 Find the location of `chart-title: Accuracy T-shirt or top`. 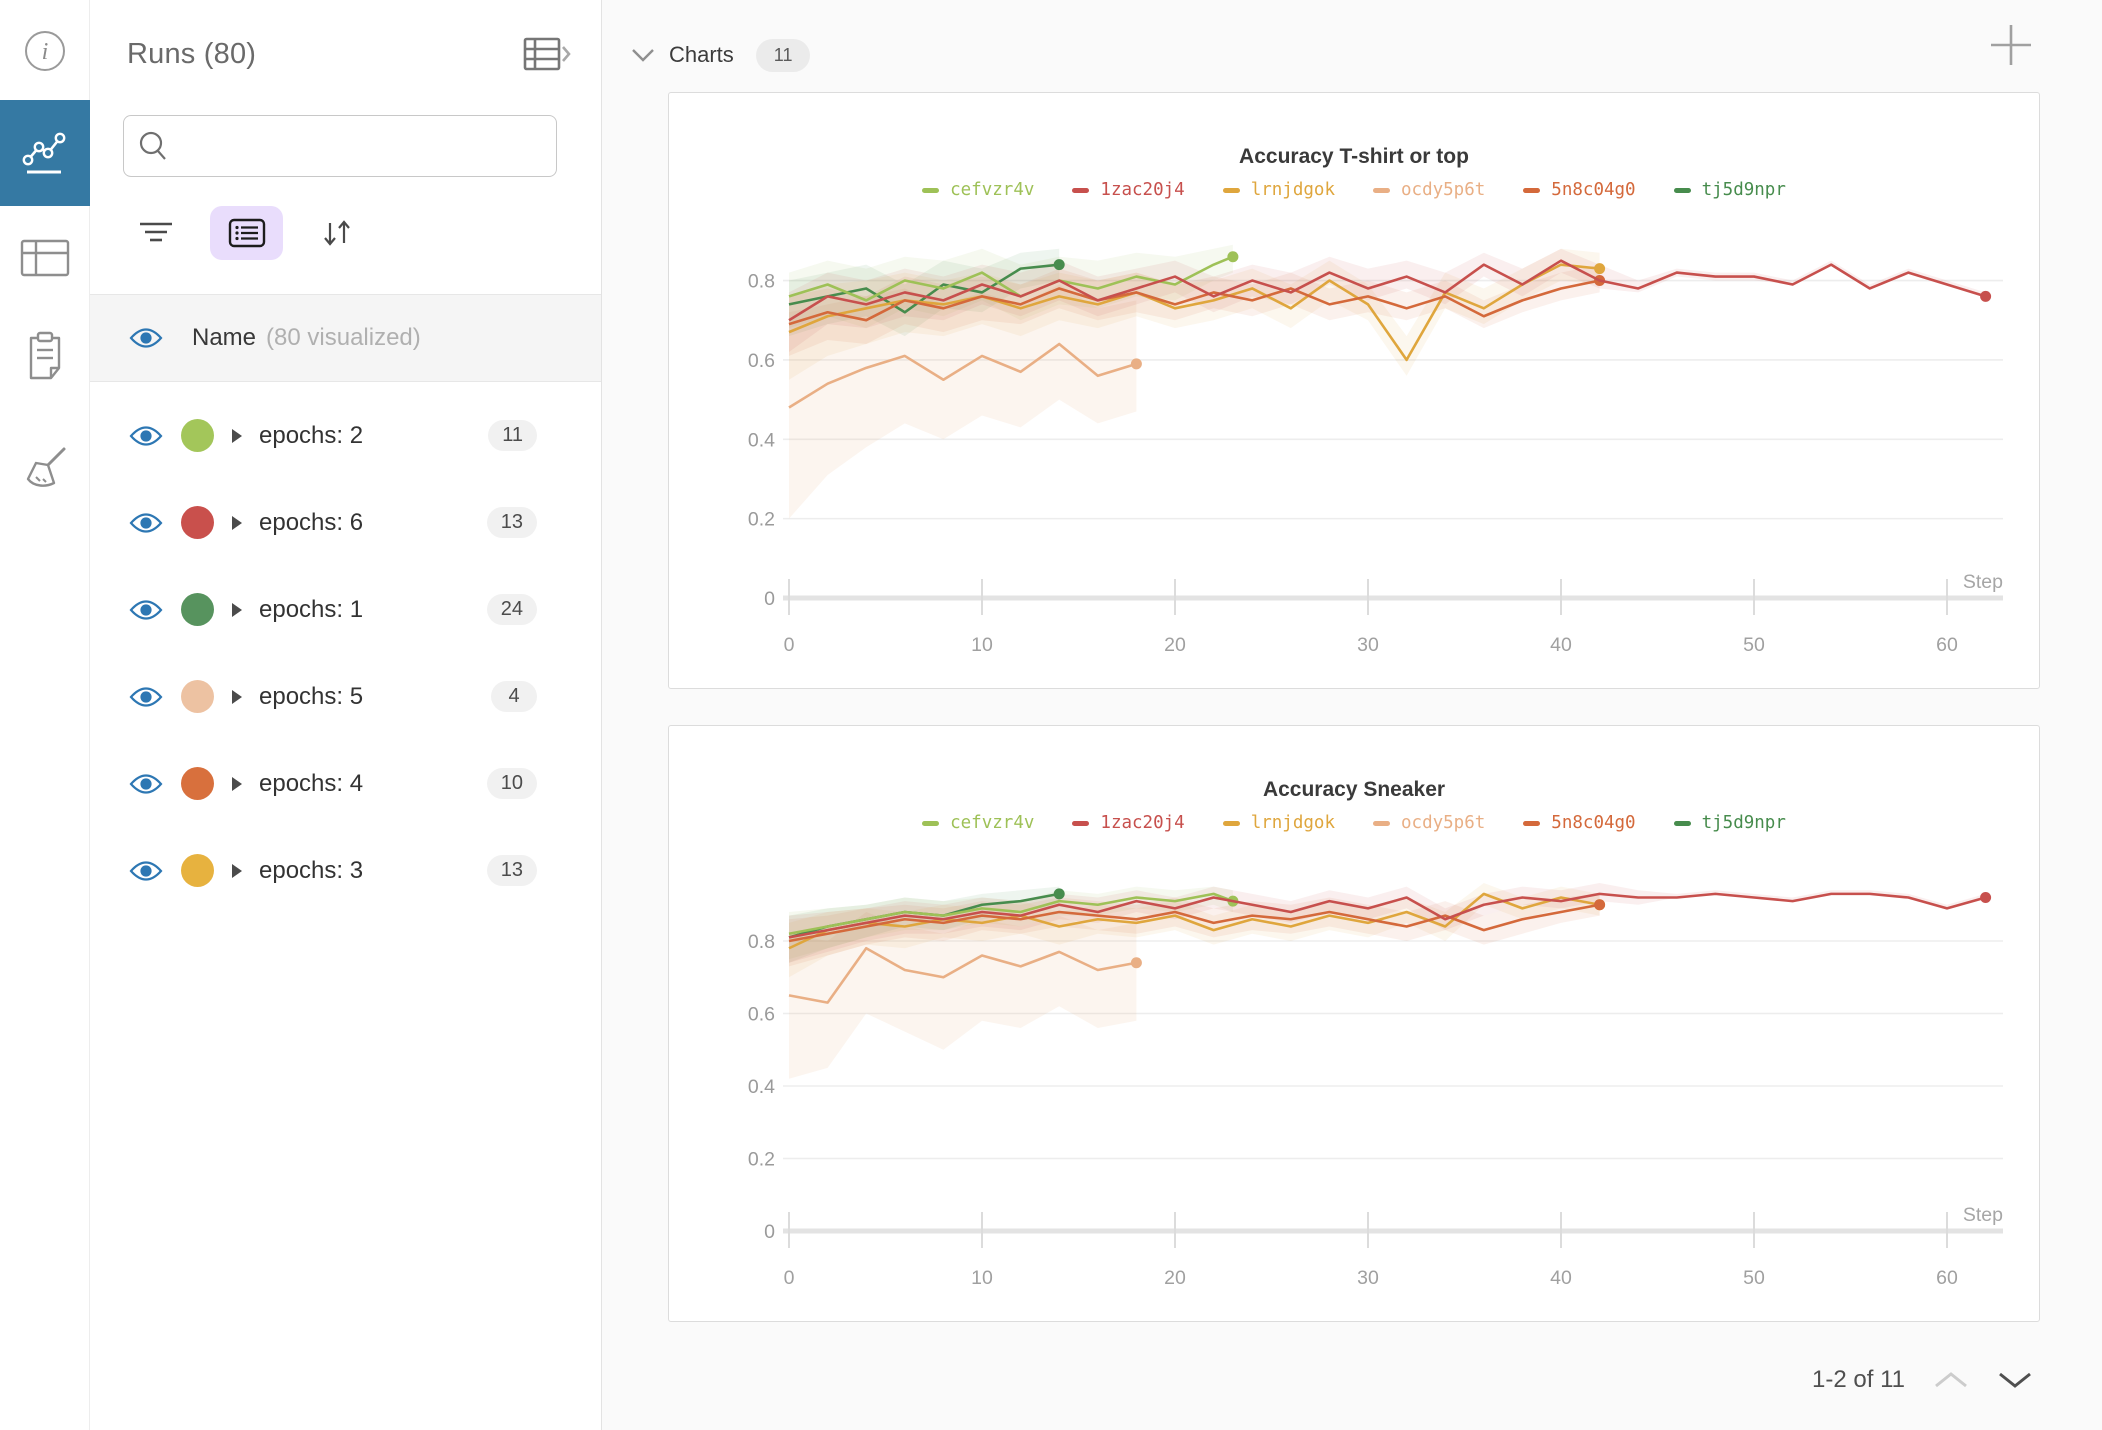

chart-title: Accuracy T-shirt or top is located at coordinates (1354, 156).